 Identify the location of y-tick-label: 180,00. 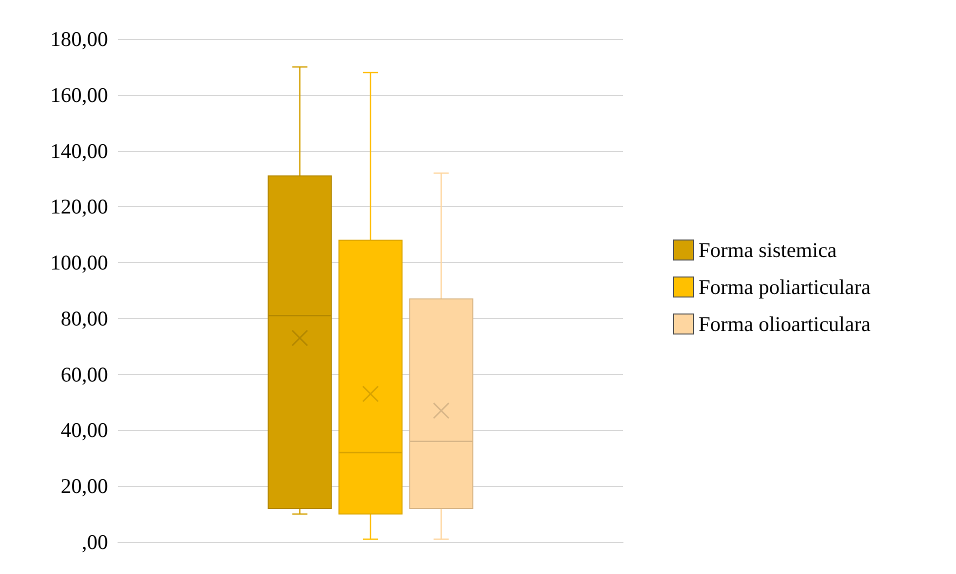
(79, 39).